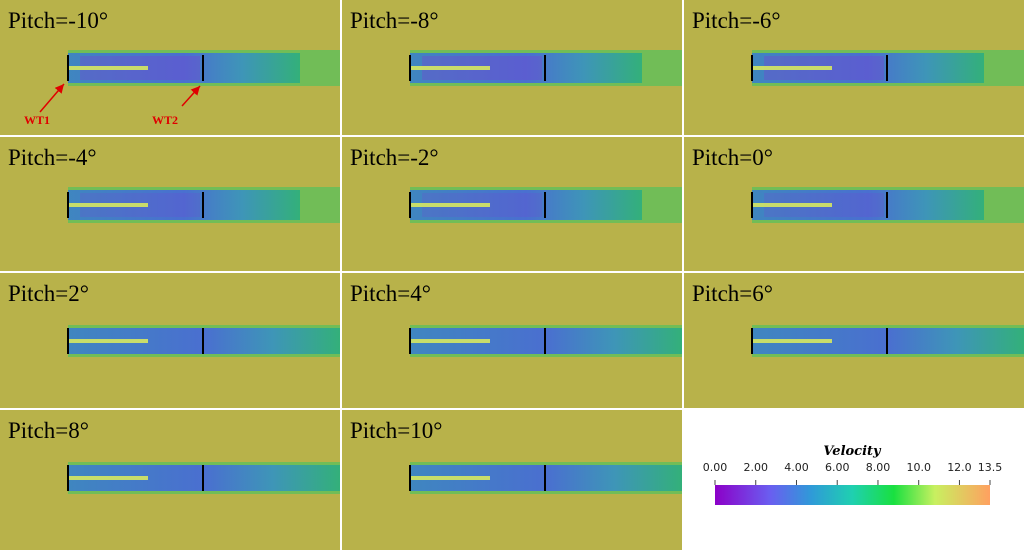 The width and height of the screenshot is (1024, 550). Describe the element at coordinates (512, 67) in the screenshot. I see `panel: Pitch=-8°` at that location.